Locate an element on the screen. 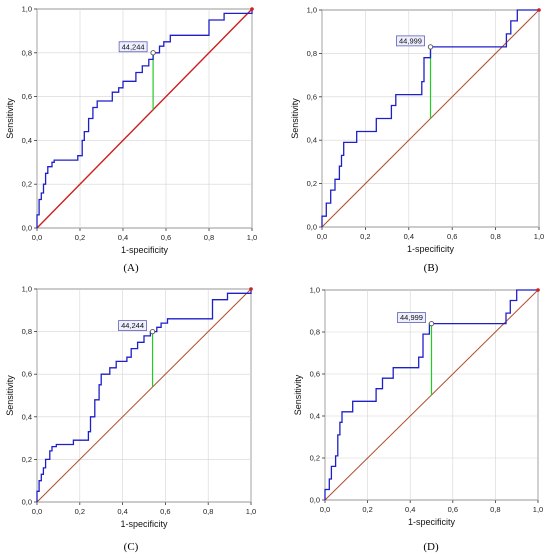  cutoff-label-box-c is located at coordinates (132, 325).